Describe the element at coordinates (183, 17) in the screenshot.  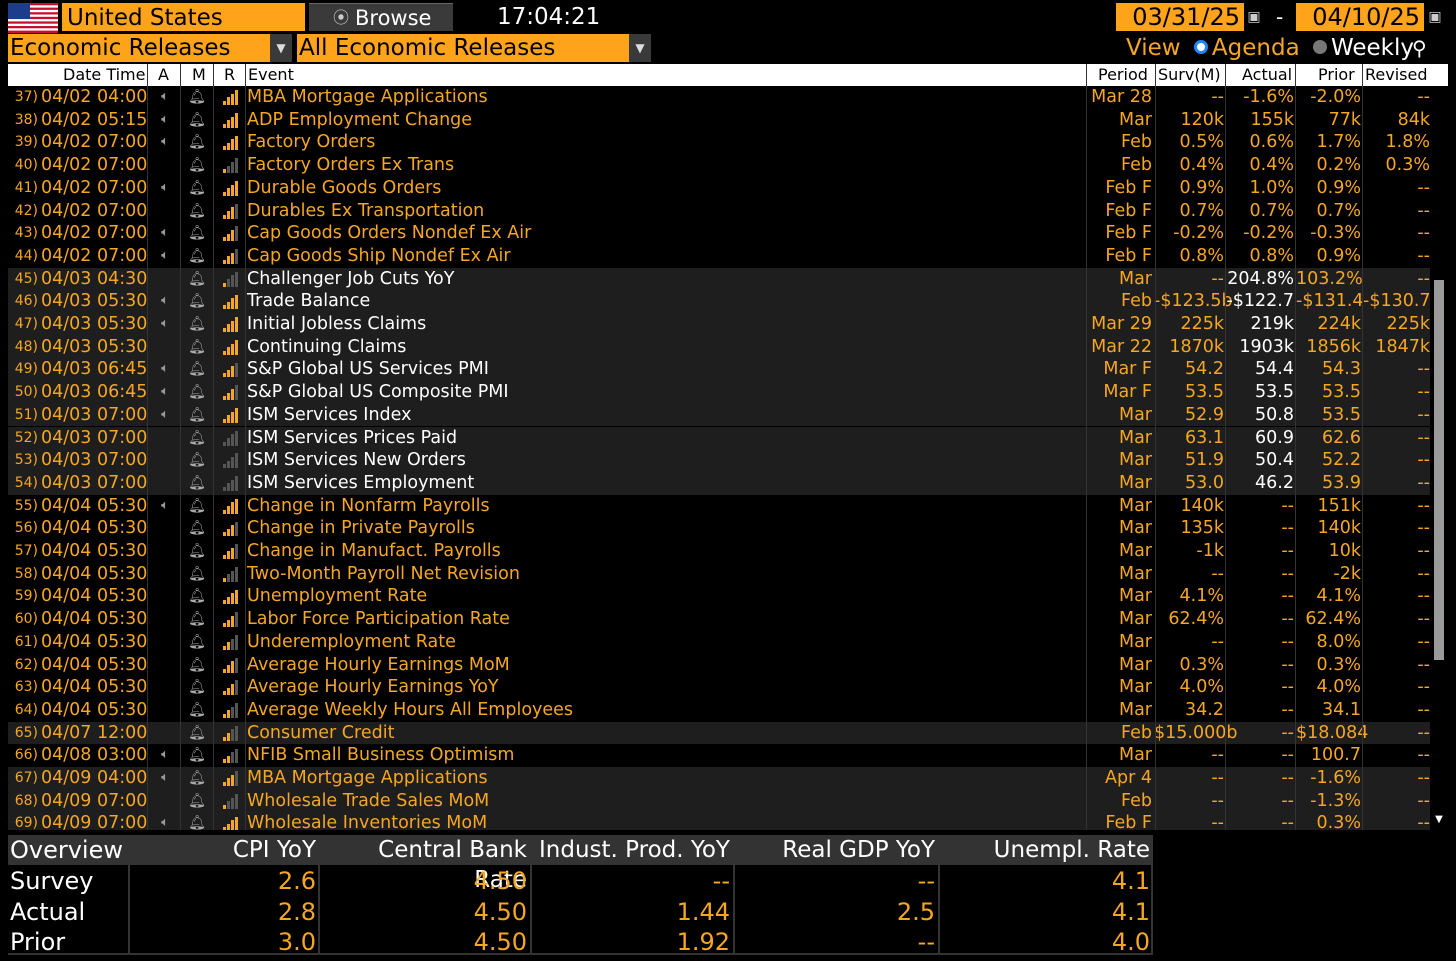
I see `country-field: United States` at that location.